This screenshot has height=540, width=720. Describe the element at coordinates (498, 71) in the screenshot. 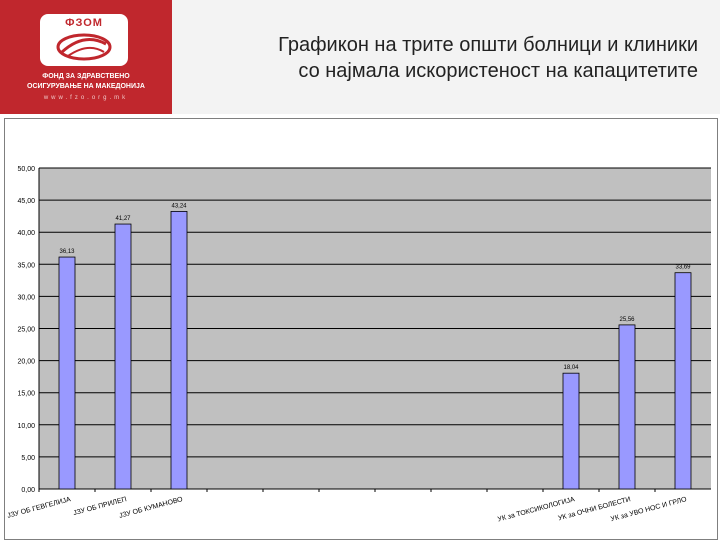

I see `title-line-2: со најмала искористеност на капацитетите` at that location.